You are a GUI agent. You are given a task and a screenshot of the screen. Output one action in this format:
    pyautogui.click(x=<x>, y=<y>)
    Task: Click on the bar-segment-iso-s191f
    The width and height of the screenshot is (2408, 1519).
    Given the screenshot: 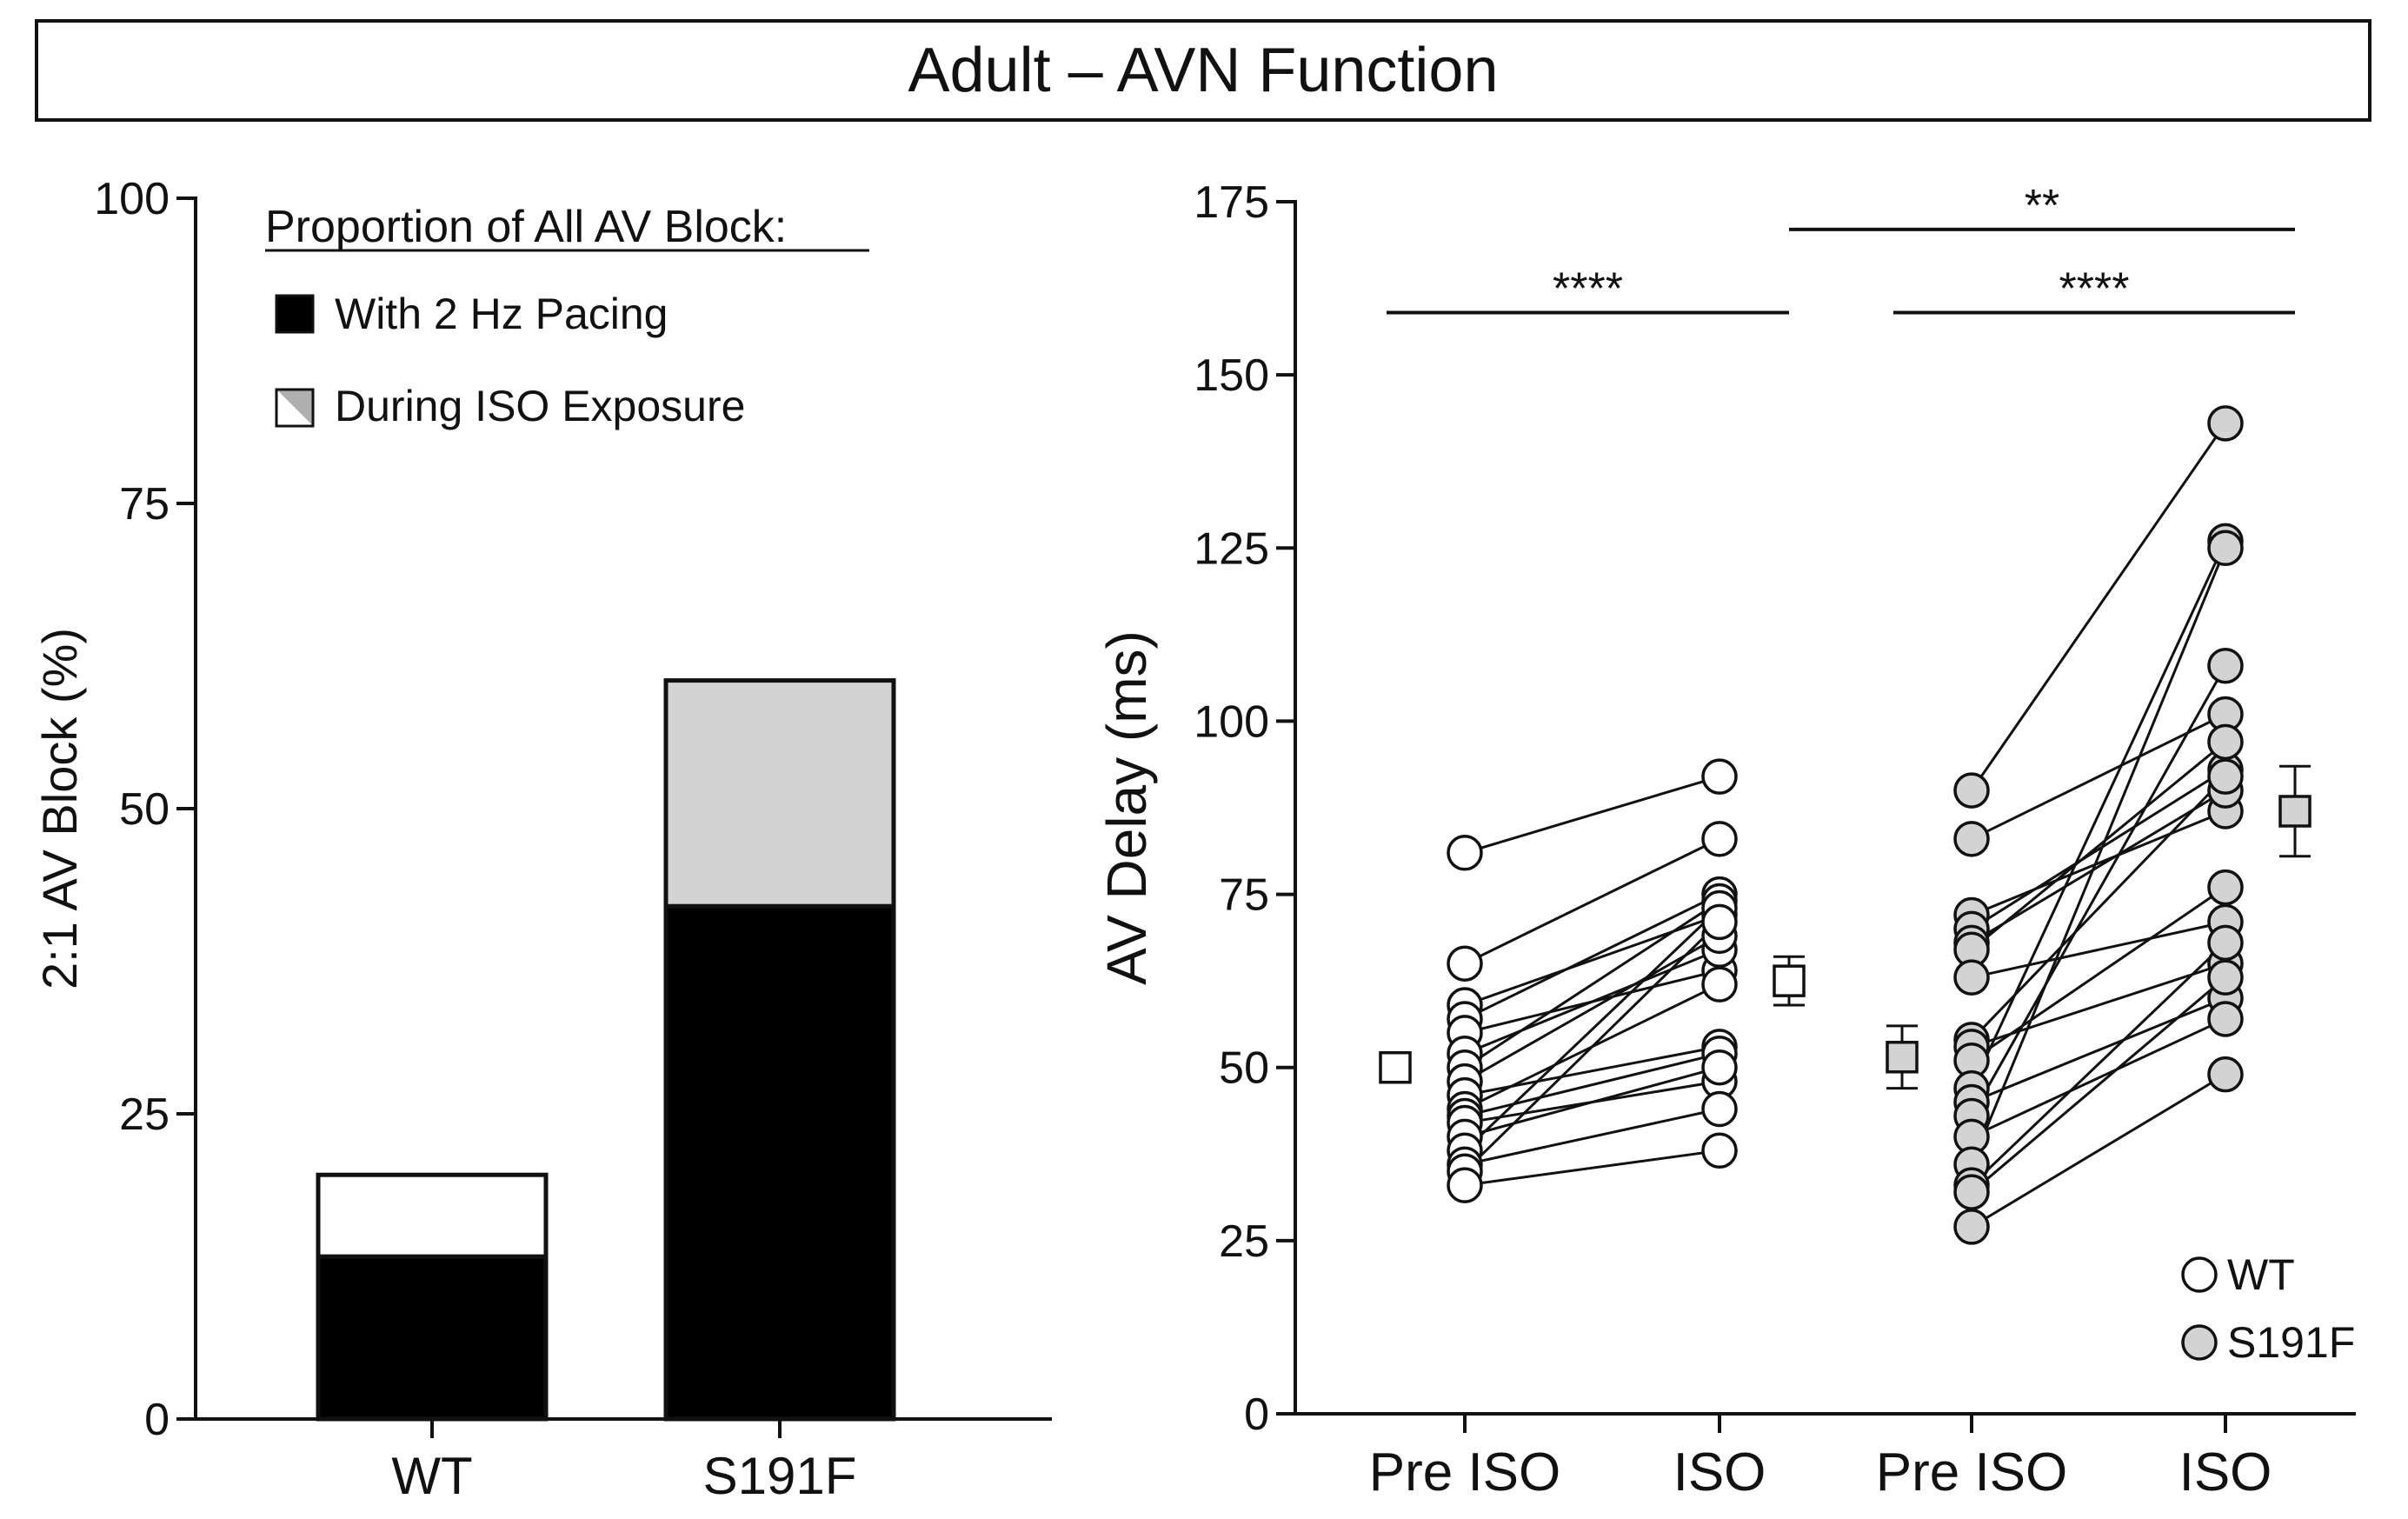 What is the action you would take?
    pyautogui.click(x=780, y=793)
    